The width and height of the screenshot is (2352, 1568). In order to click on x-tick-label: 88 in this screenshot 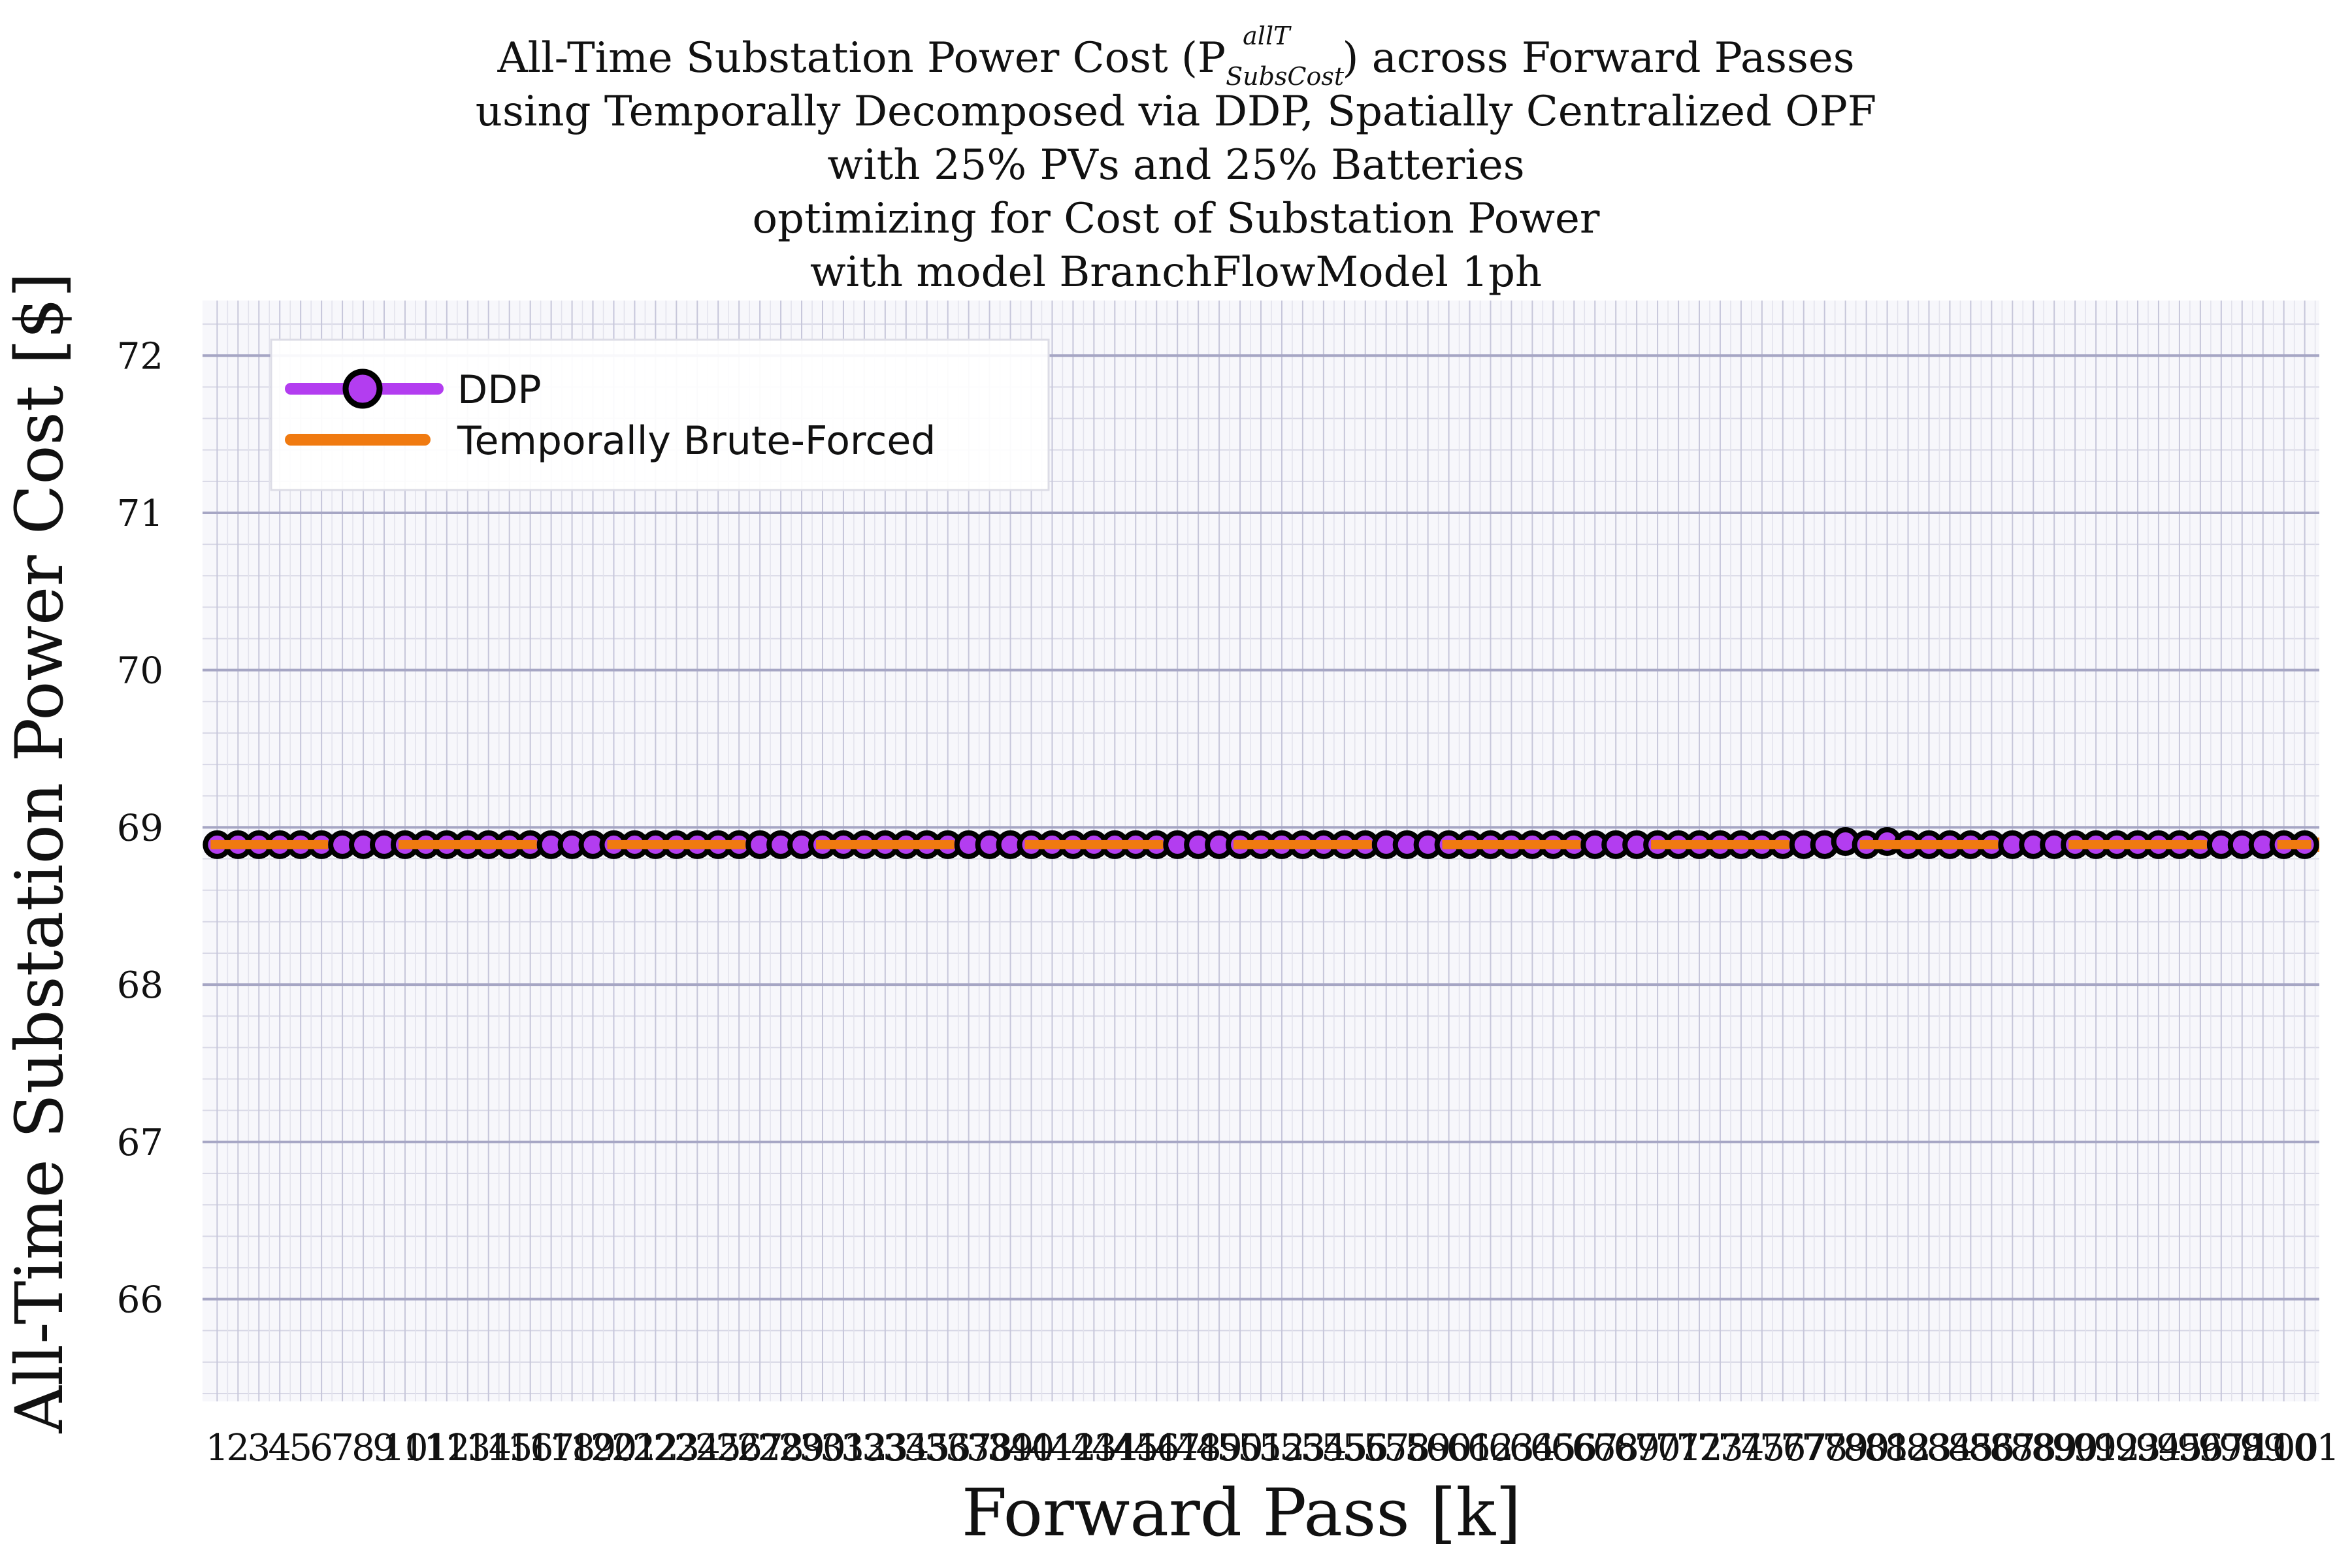, I will do `click(2033, 1448)`.